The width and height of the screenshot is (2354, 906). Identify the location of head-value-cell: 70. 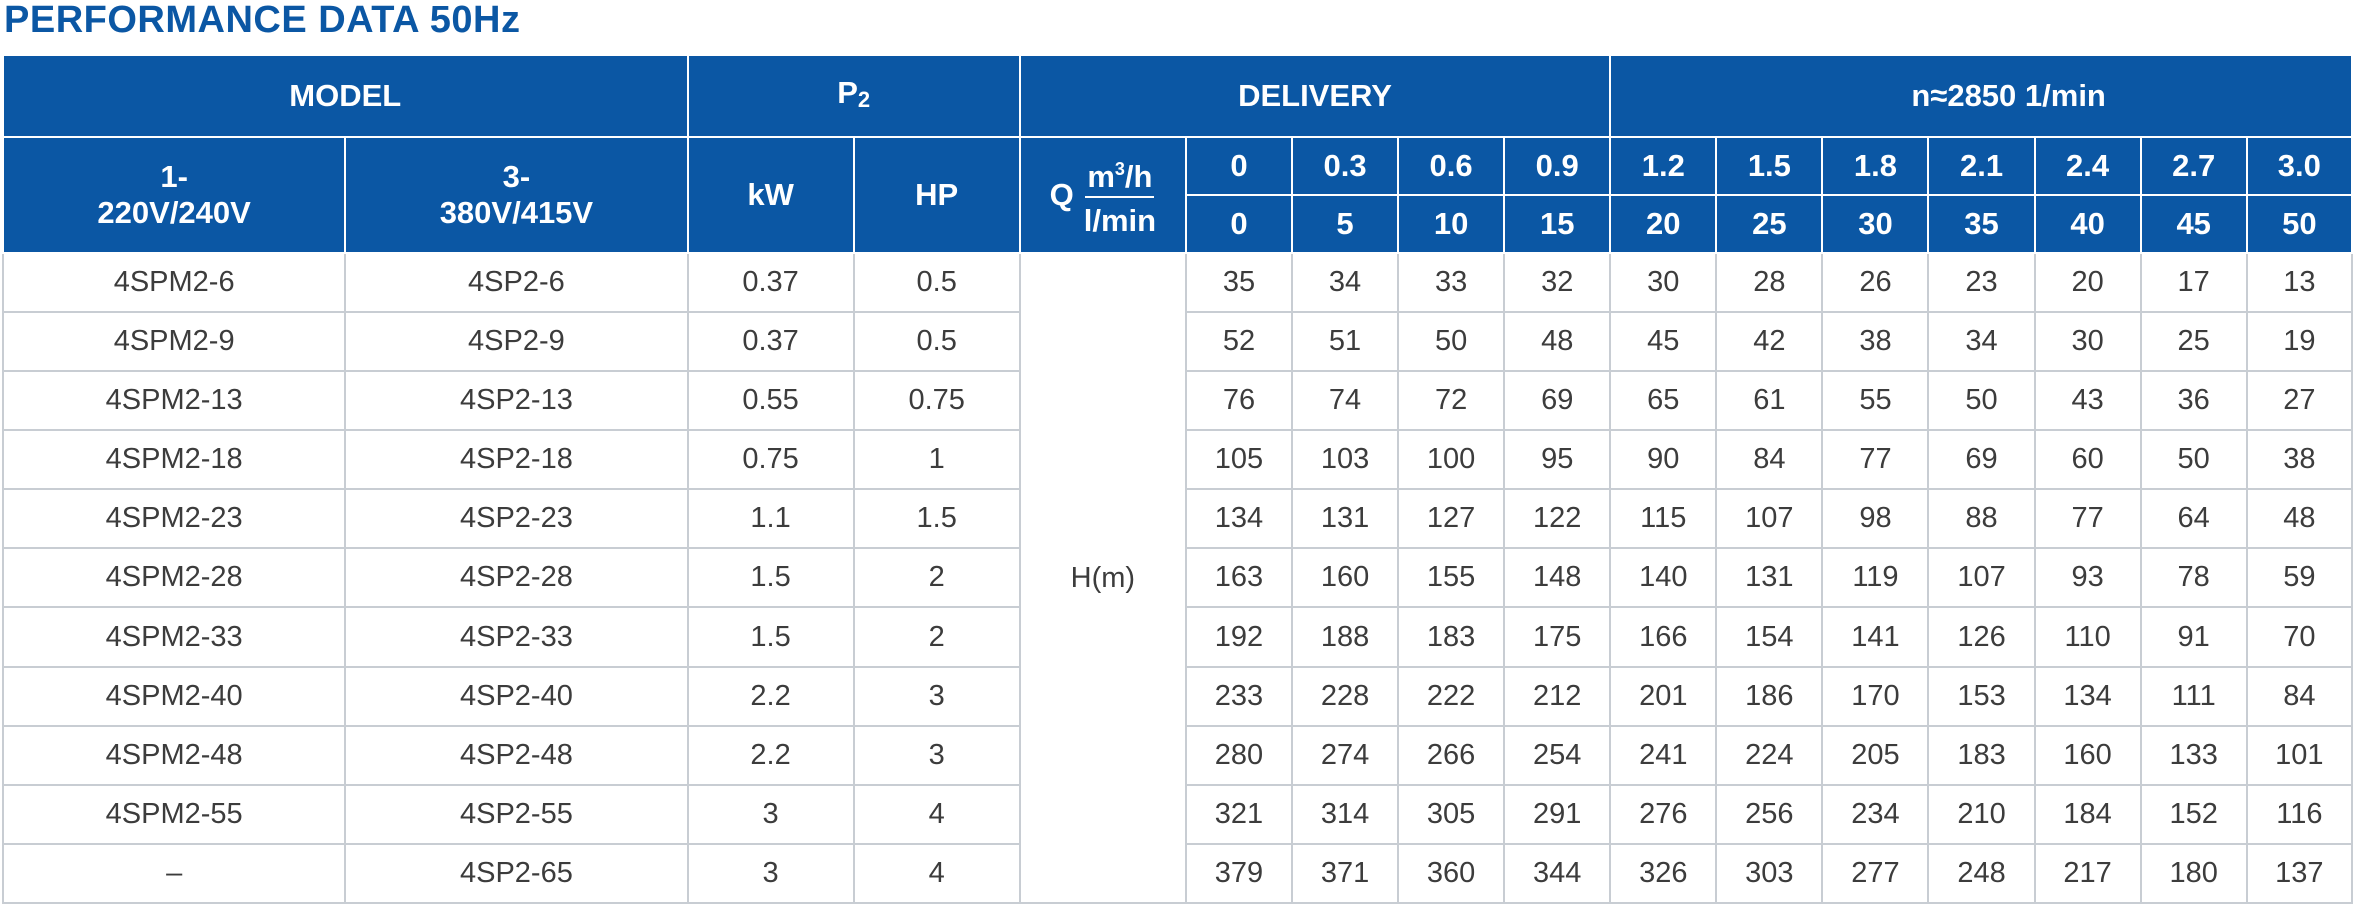
(2299, 637).